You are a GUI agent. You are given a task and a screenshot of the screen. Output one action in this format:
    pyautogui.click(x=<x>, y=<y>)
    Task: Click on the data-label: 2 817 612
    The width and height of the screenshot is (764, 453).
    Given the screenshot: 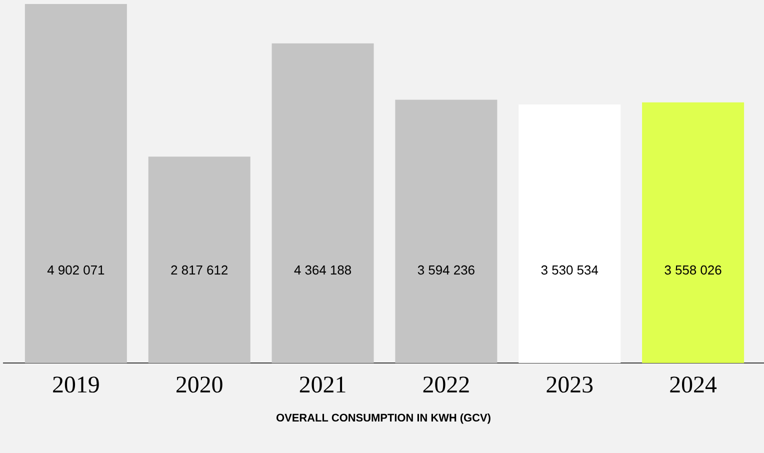 What is the action you would take?
    pyautogui.click(x=199, y=270)
    